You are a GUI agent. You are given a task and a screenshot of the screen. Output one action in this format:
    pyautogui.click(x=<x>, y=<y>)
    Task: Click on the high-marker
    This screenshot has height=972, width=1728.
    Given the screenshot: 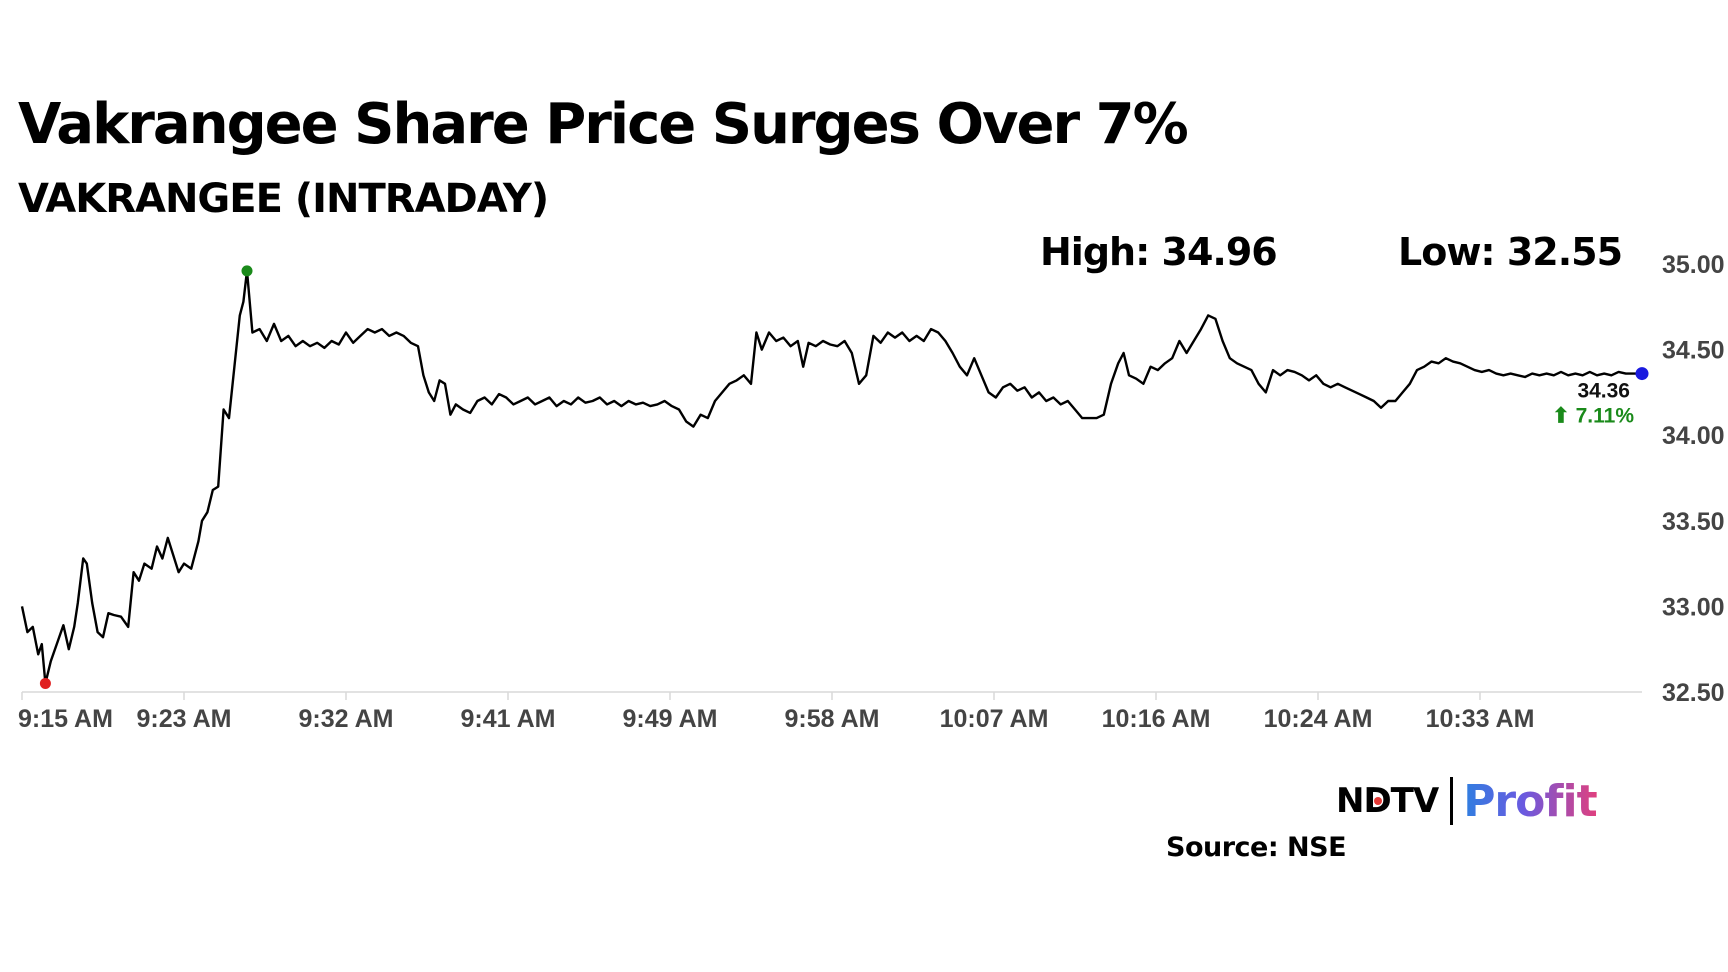 What is the action you would take?
    pyautogui.click(x=247, y=271)
    